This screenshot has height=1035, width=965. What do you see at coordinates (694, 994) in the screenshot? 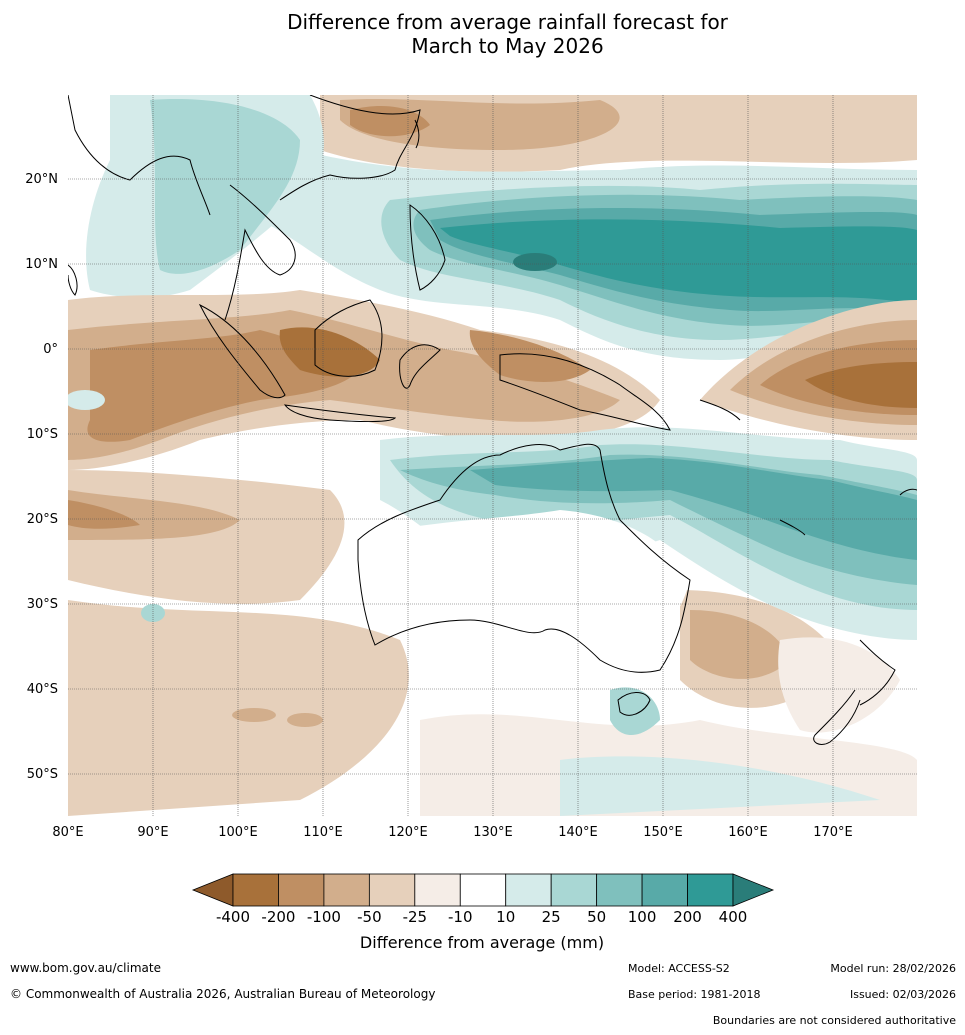
I see `footer-base-period: Base period: 1981-2018` at bounding box center [694, 994].